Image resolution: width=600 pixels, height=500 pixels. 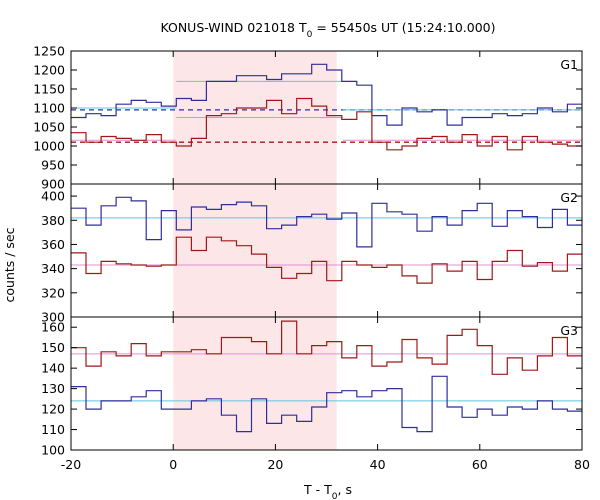 I want to click on y-tick-label: 1000, so click(x=49, y=146).